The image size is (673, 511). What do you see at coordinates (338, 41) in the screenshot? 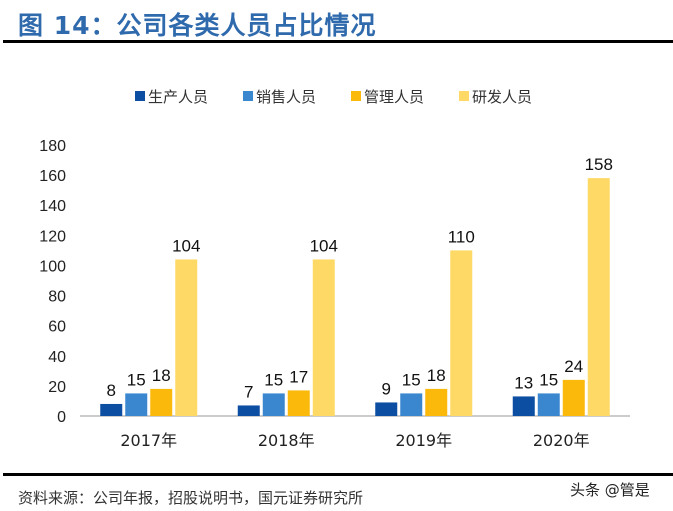
I see `top-divider` at bounding box center [338, 41].